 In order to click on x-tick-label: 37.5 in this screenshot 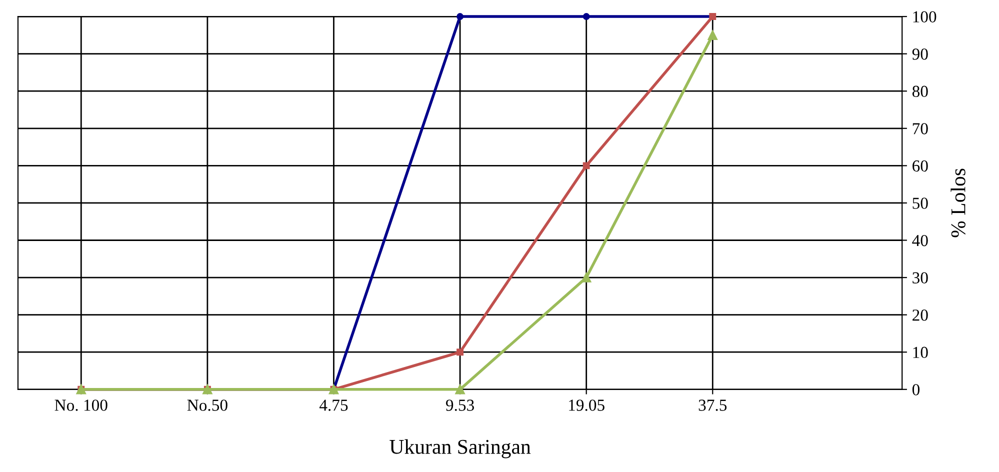, I will do `click(712, 405)`.